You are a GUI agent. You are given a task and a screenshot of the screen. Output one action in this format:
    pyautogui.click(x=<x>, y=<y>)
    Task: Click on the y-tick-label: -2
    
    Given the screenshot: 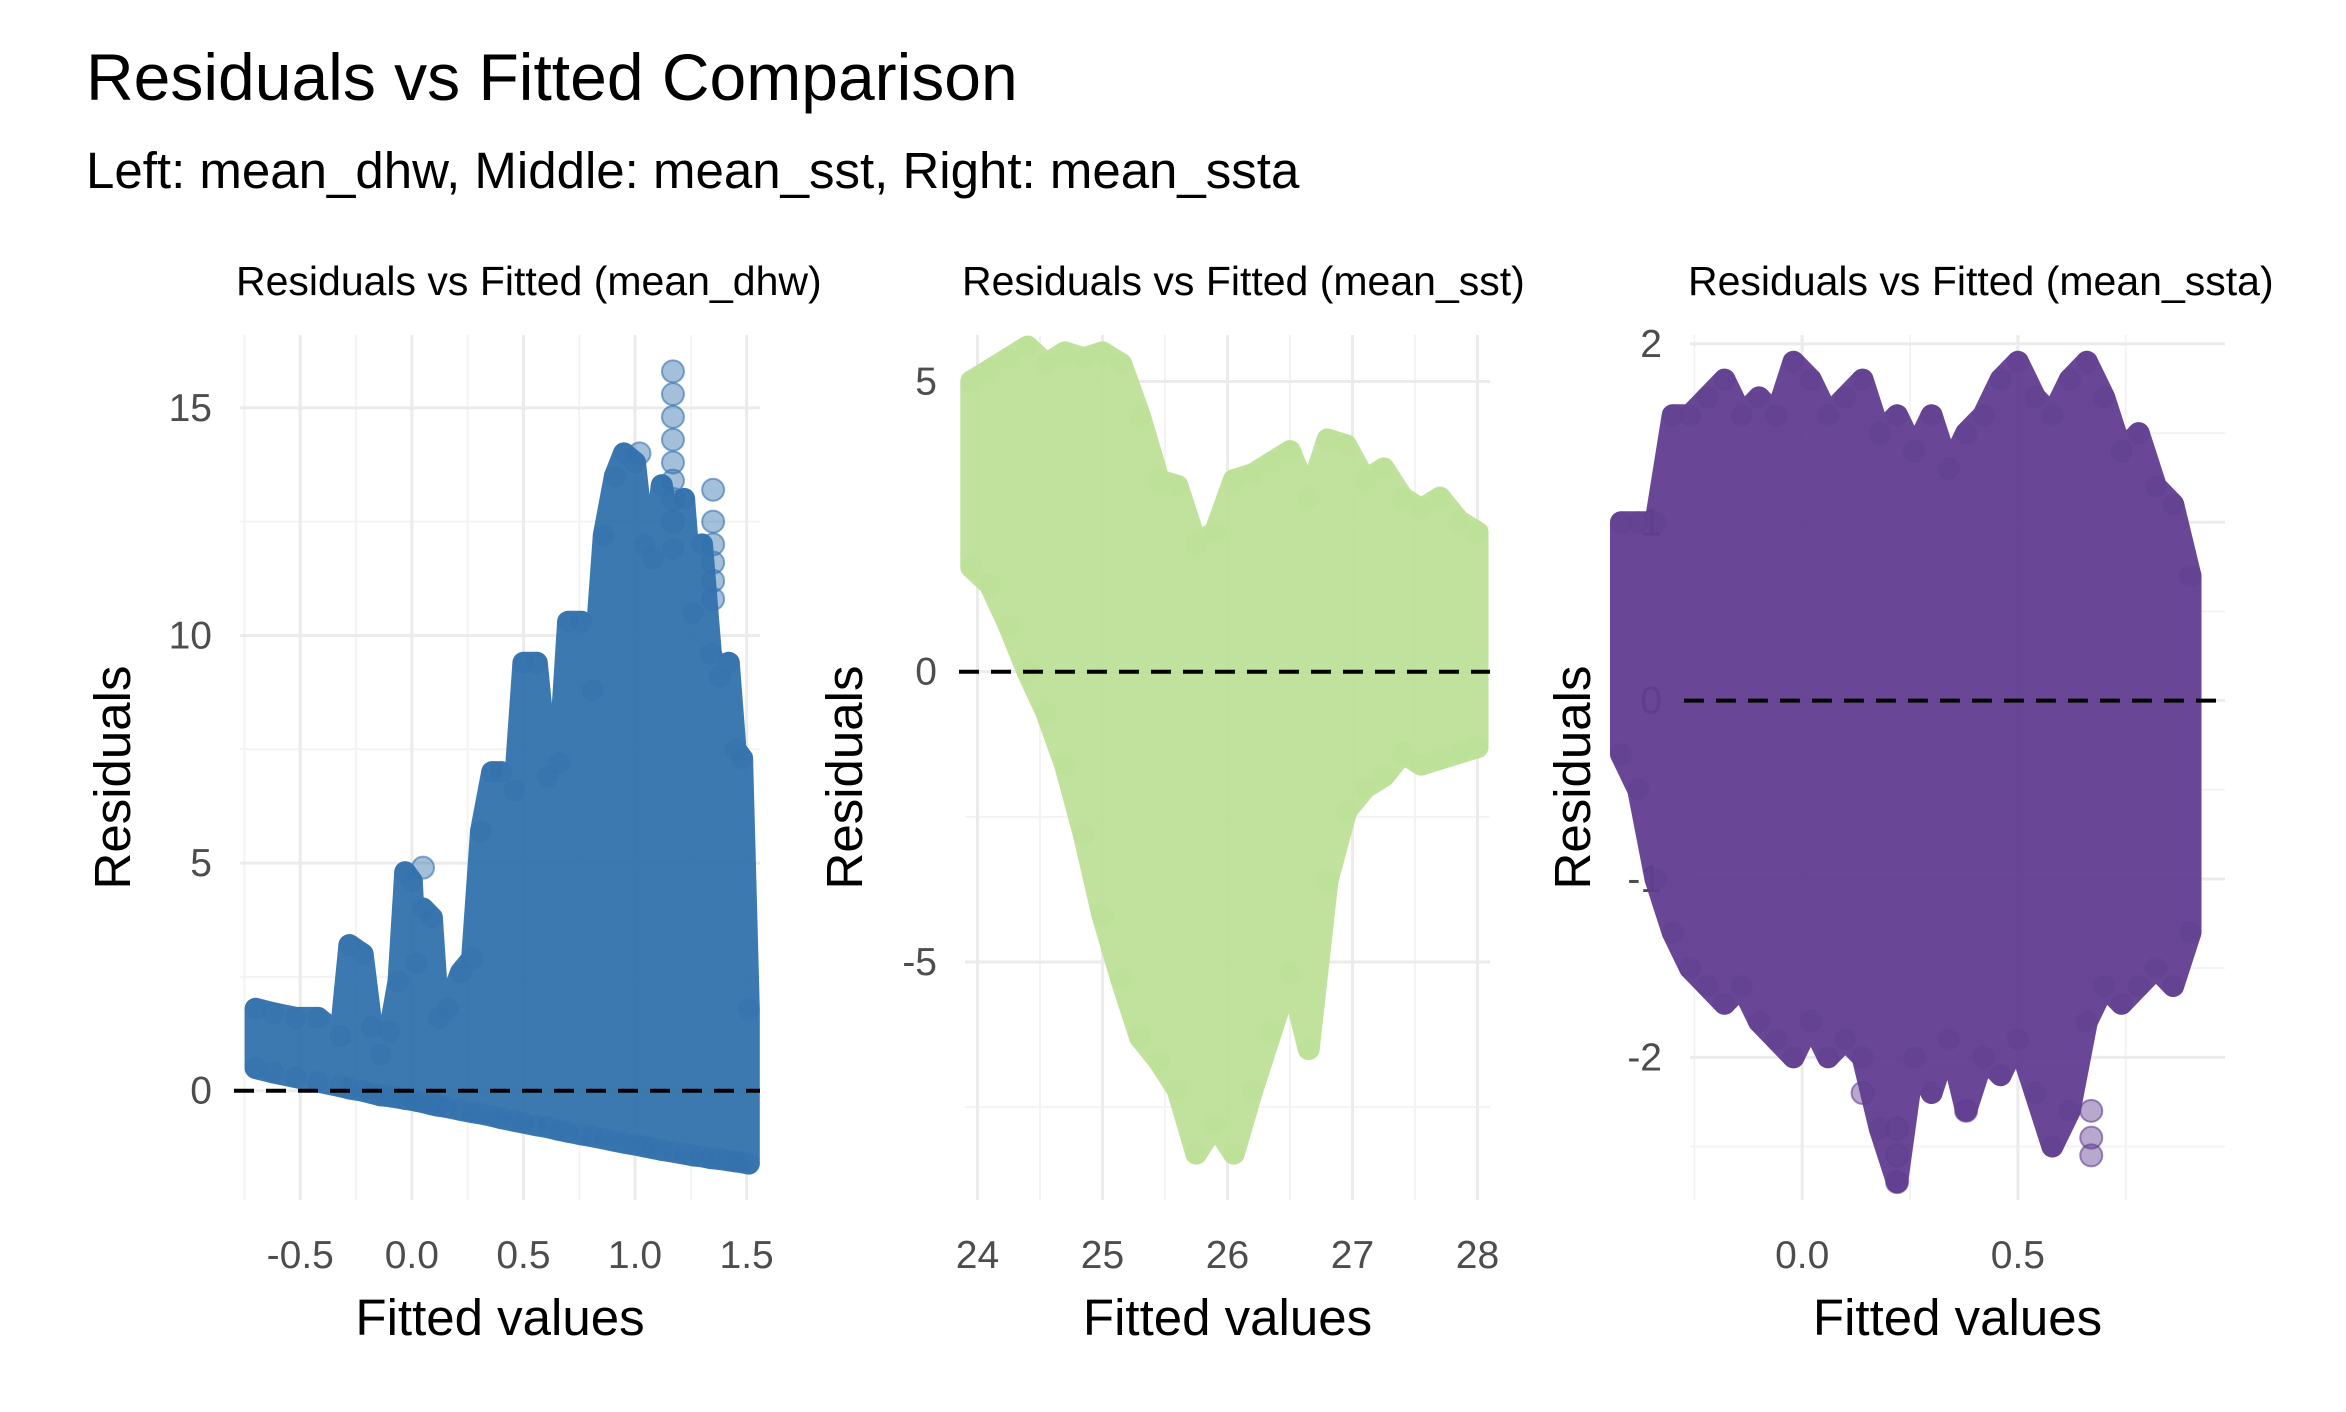 What is the action you would take?
    pyautogui.click(x=1644, y=1057)
    